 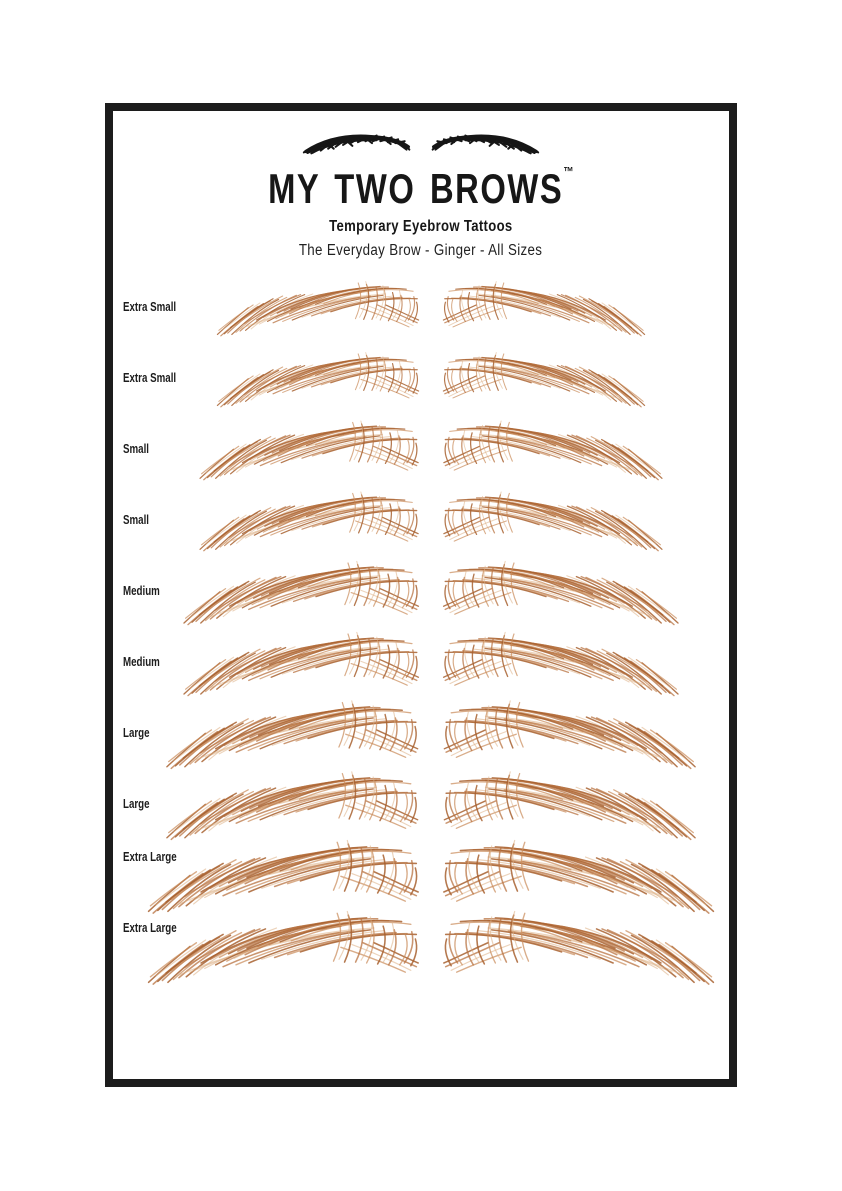 What do you see at coordinates (421, 947) in the screenshot?
I see `brow-row-extra-large-2: Extra Large` at bounding box center [421, 947].